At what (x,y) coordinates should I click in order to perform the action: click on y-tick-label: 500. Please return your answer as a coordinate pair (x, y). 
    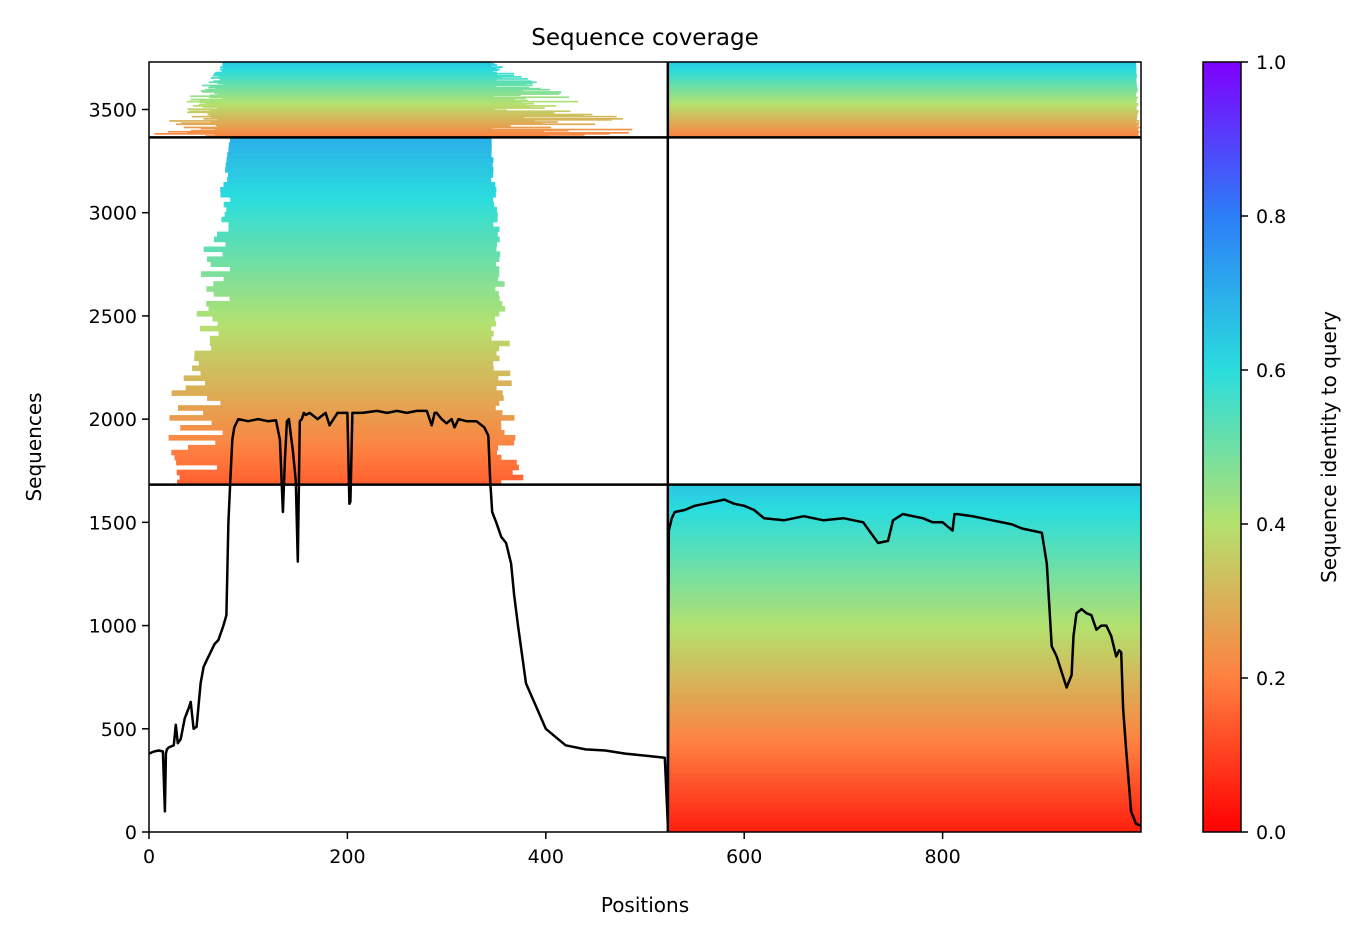
    Looking at the image, I should click on (119, 730).